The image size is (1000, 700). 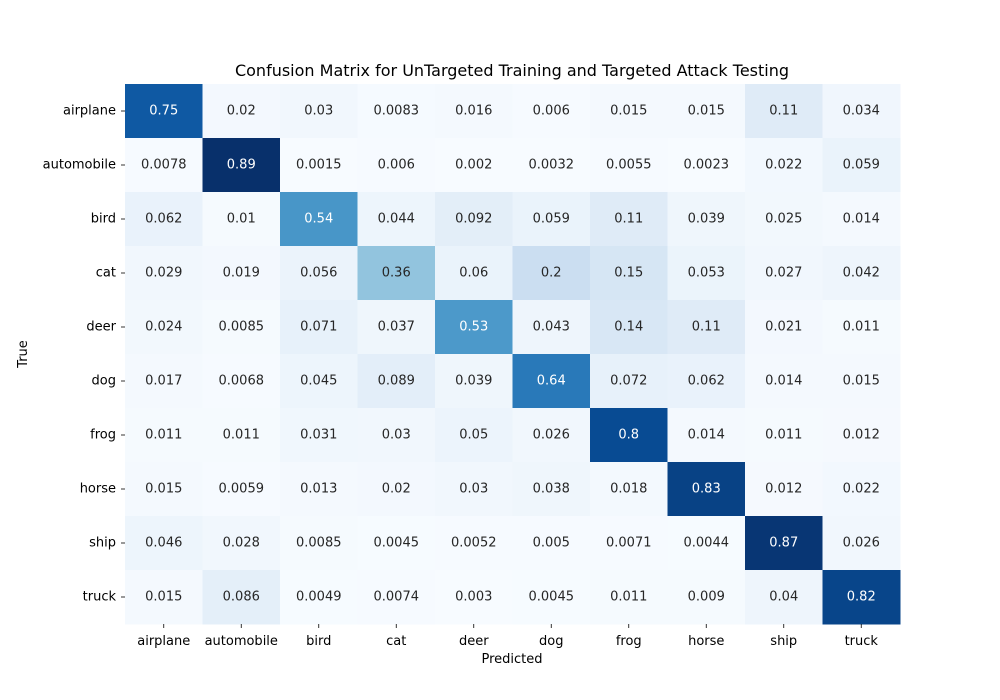 What do you see at coordinates (163, 641) in the screenshot?
I see `x-tick-label: airplane` at bounding box center [163, 641].